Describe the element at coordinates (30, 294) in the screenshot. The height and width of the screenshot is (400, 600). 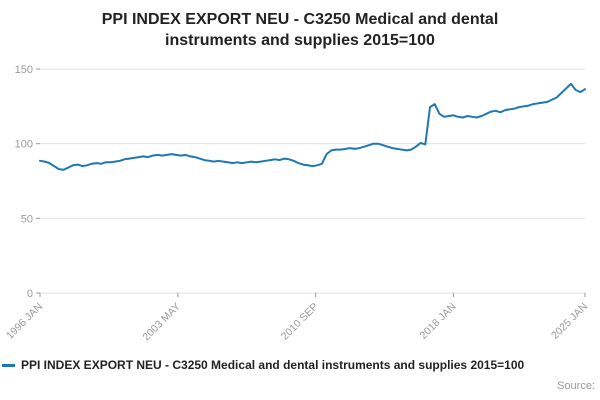
I see `y-tick-label: 0` at that location.